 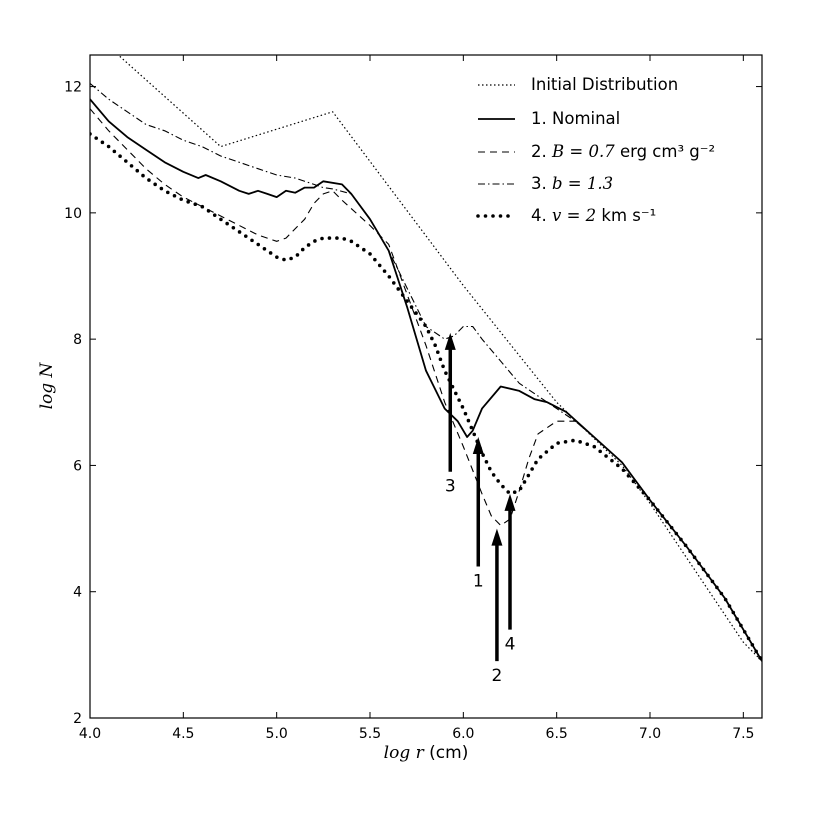 What do you see at coordinates (604, 84) in the screenshot?
I see `legend-label-1: Initial Distribution` at bounding box center [604, 84].